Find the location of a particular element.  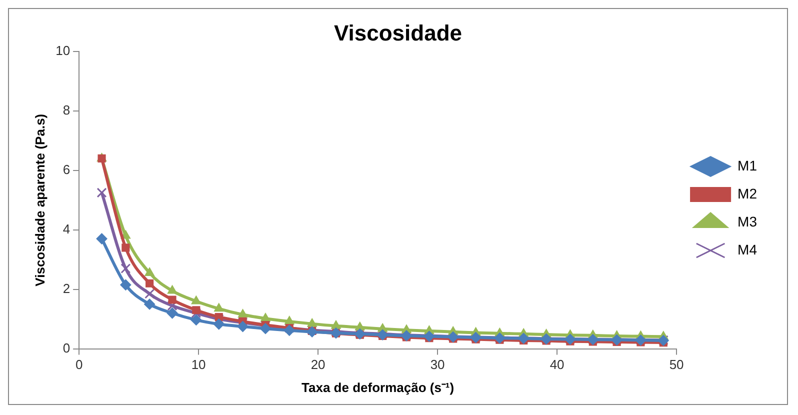

x-tick-label: 30 is located at coordinates (437, 364).